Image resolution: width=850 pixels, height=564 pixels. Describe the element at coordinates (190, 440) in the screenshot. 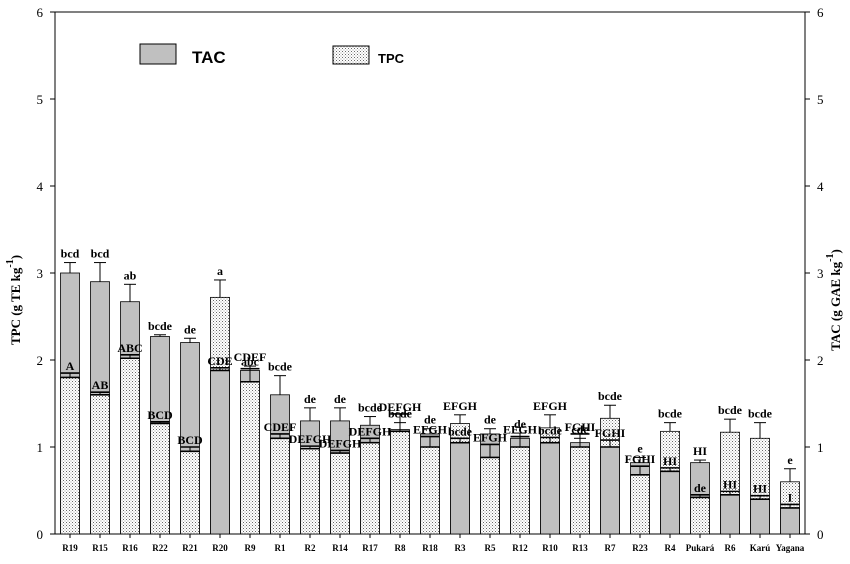

I see `significance-label: BCD` at that location.